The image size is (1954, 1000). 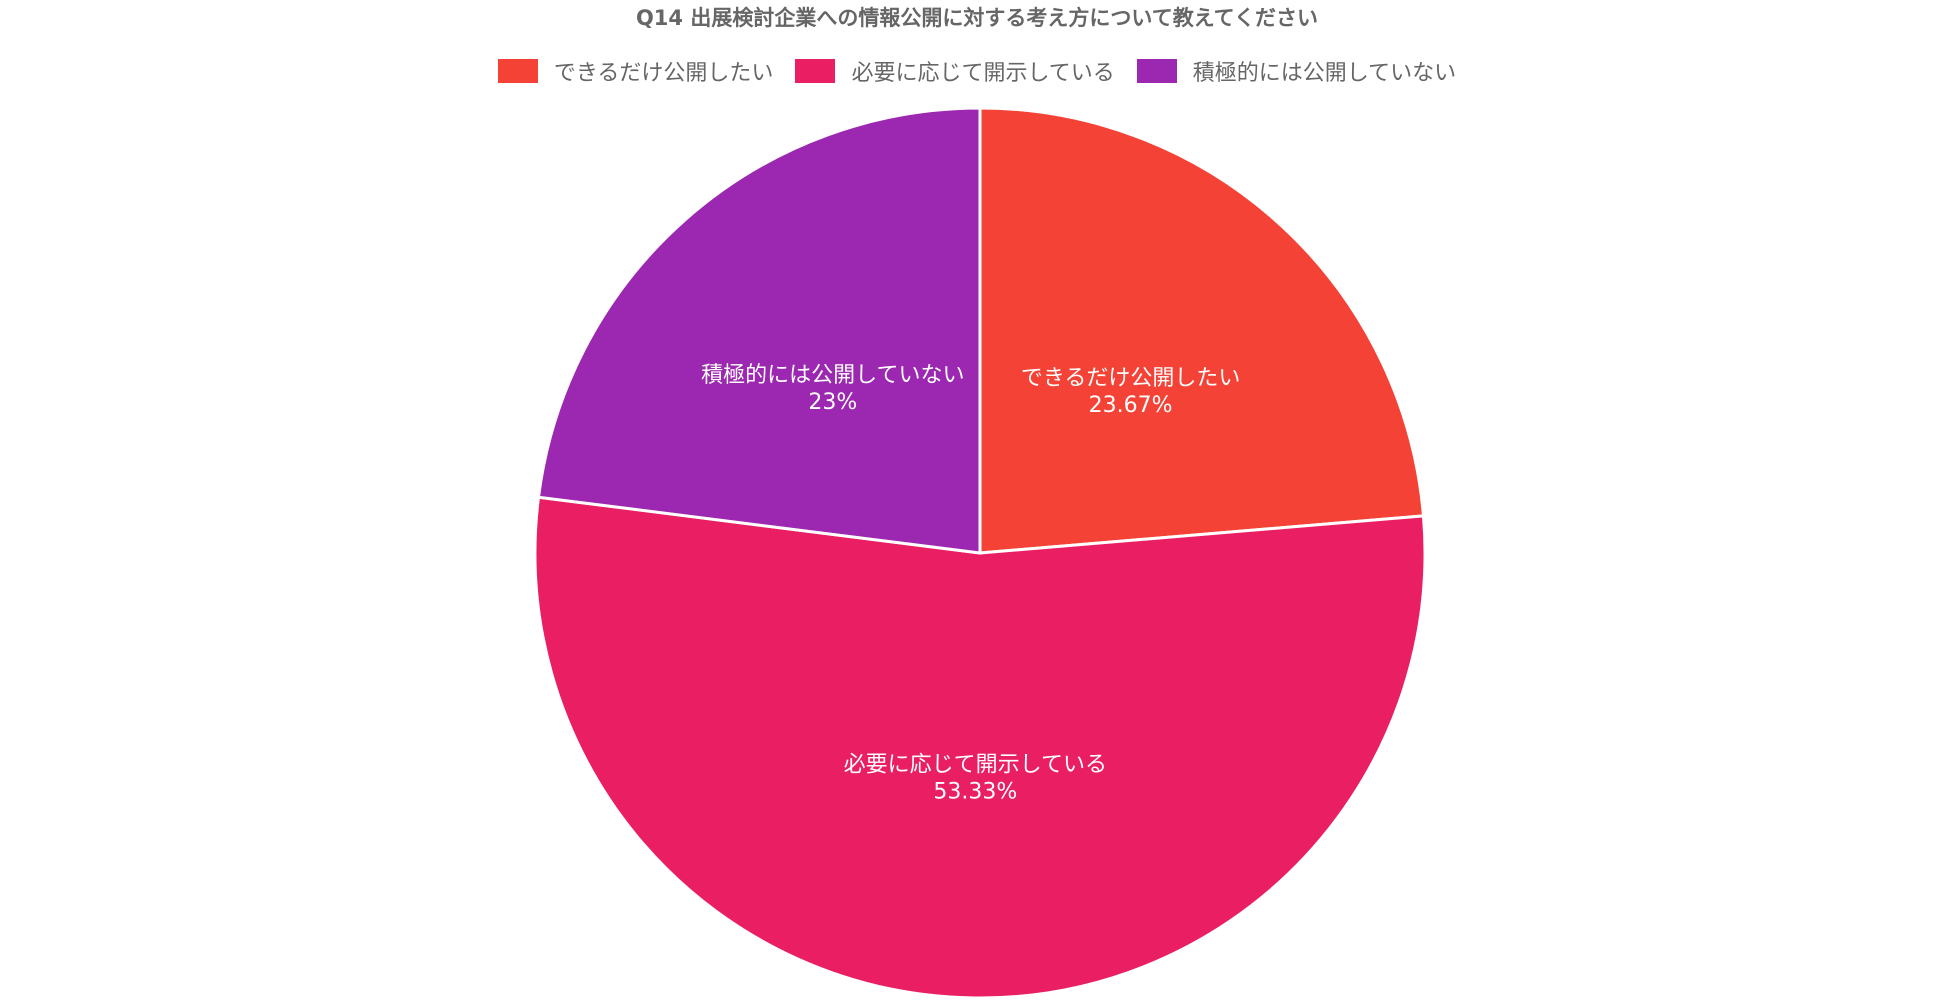 I want to click on legend: できるだけ公開したい 必要に応じて開示している 積極的には公開していない, so click(x=977, y=71).